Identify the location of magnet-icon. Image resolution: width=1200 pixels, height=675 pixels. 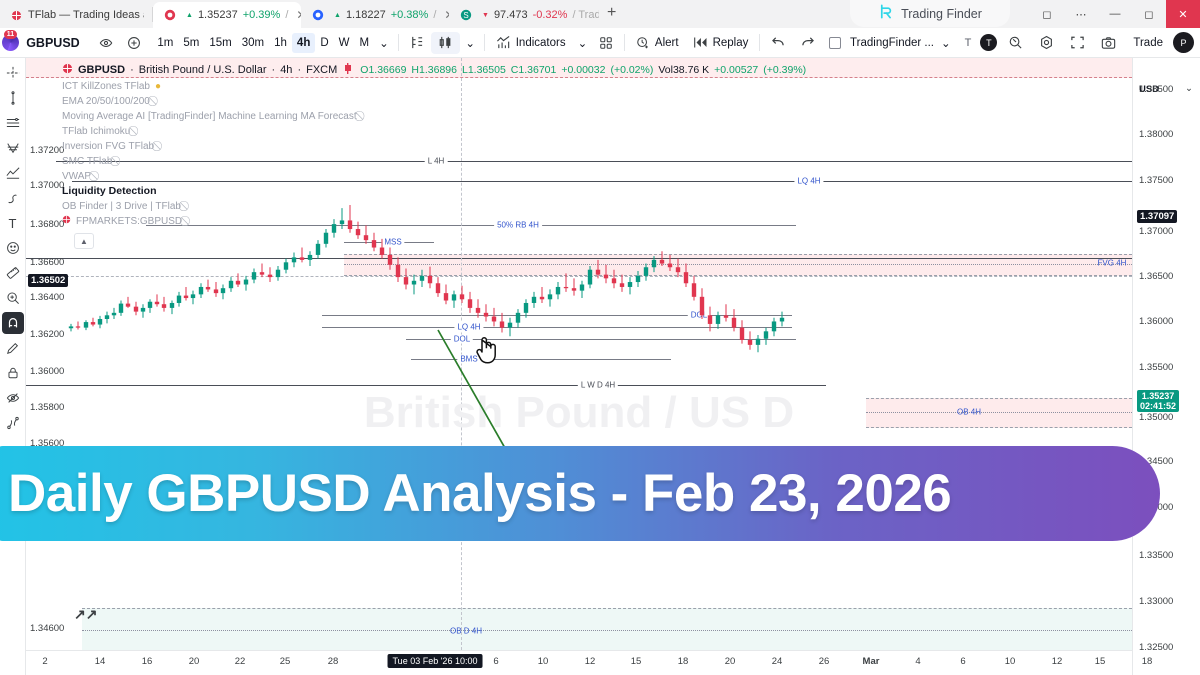
(12, 323).